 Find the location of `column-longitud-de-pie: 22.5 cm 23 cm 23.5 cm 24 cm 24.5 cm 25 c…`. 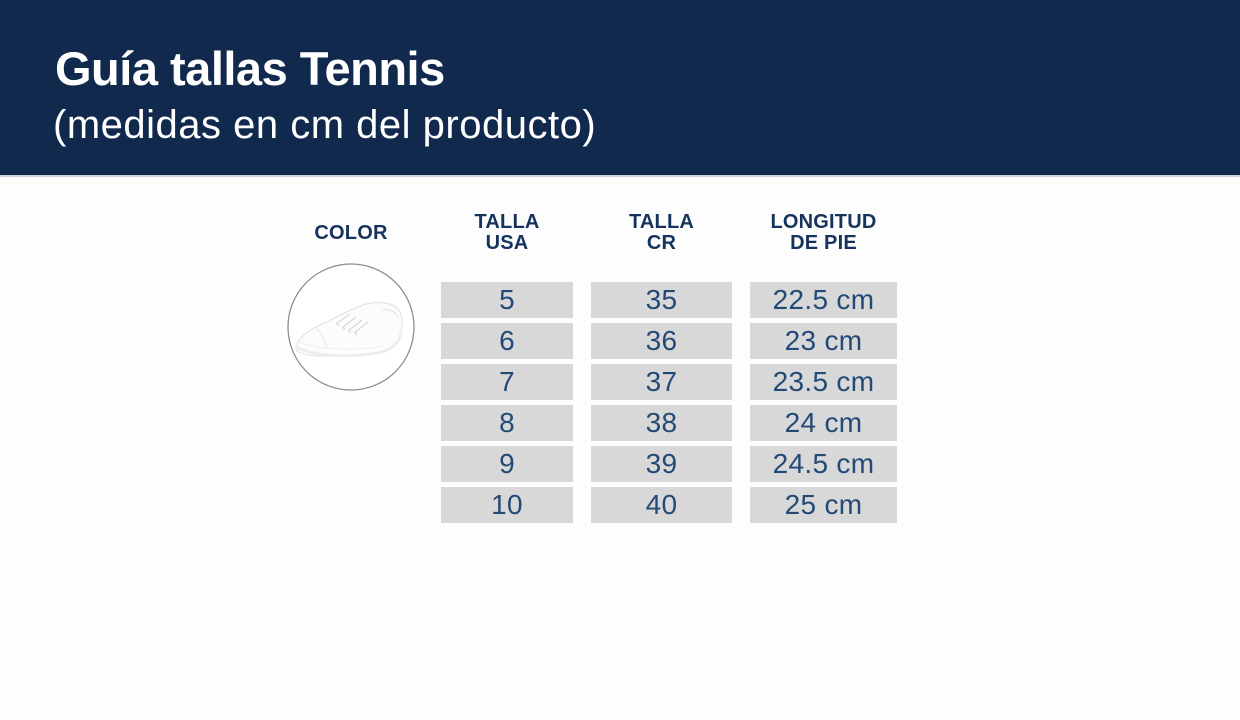

column-longitud-de-pie: 22.5 cm 23 cm 23.5 cm 24 cm 24.5 cm 25 c… is located at coordinates (823, 402).